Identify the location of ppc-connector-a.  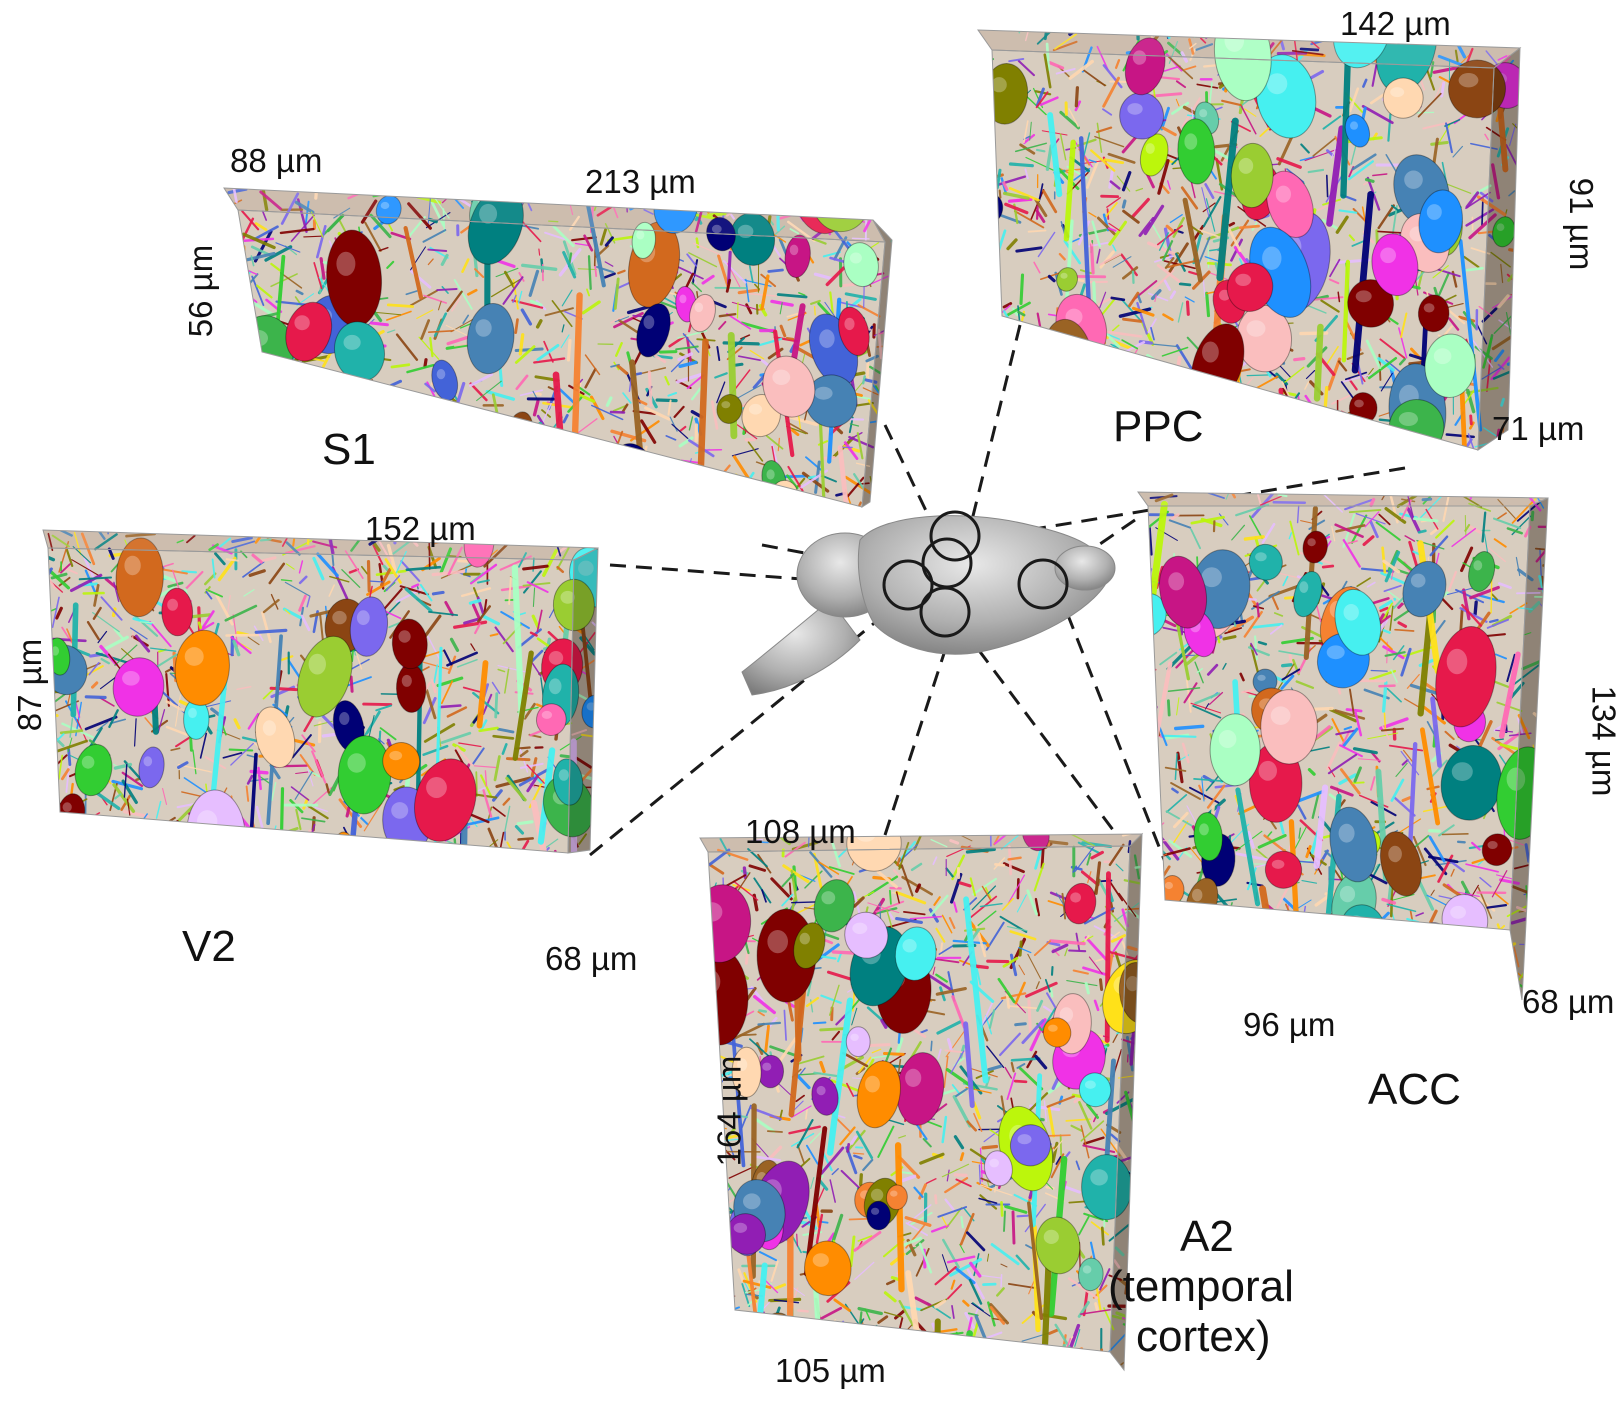
(996, 422).